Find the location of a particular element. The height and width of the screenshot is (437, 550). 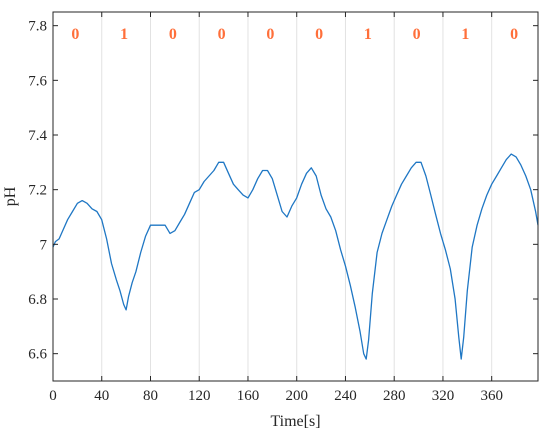

segment-label-2: 0 is located at coordinates (173, 34).